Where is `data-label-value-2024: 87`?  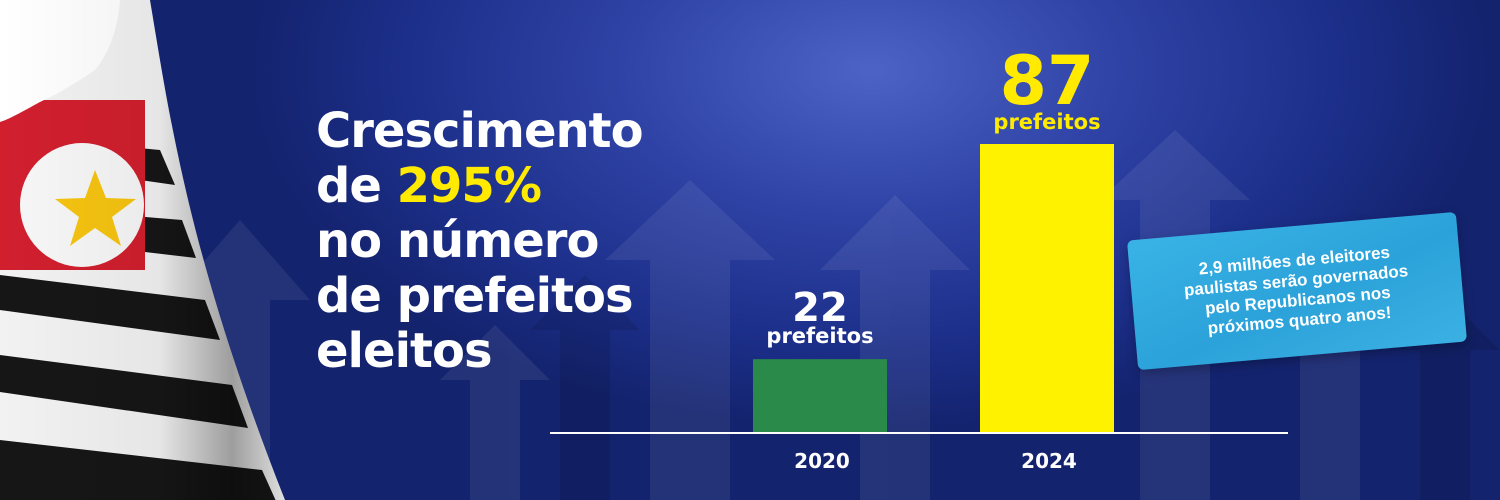 data-label-value-2024: 87 is located at coordinates (1047, 81).